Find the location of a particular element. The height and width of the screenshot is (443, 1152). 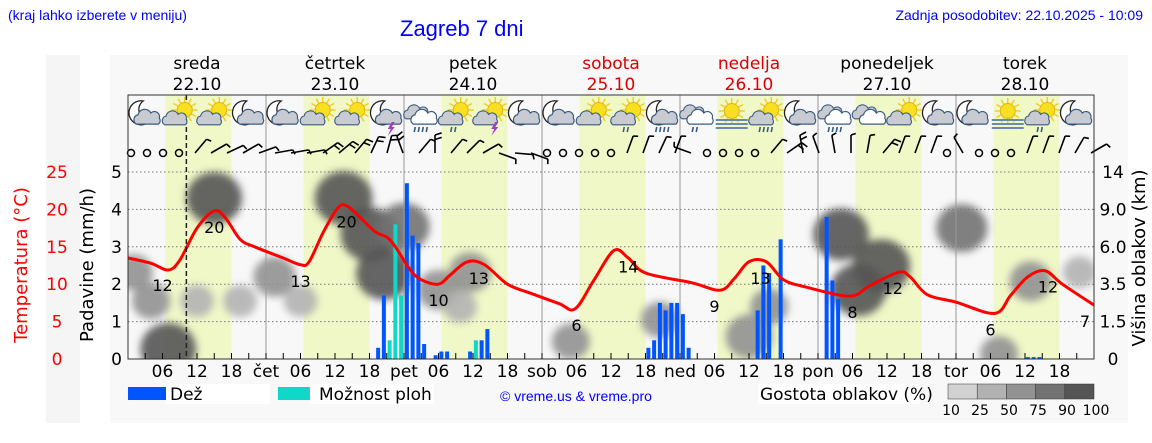

temperature-label: 12 is located at coordinates (162, 285).